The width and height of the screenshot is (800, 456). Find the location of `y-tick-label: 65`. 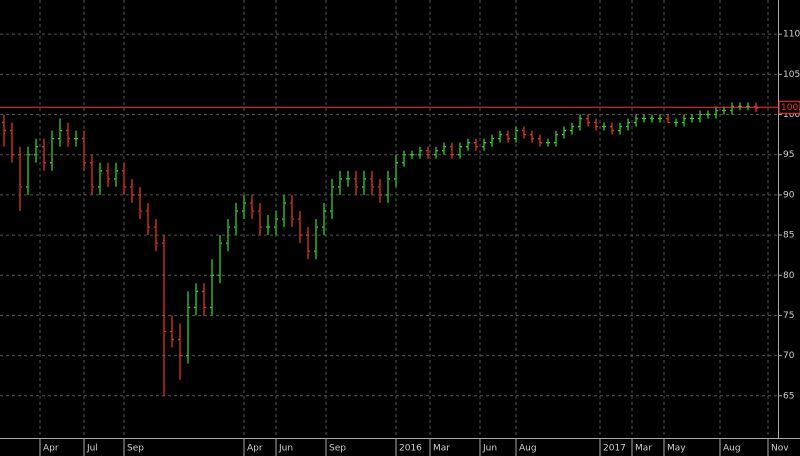

y-tick-label: 65 is located at coordinates (788, 396).